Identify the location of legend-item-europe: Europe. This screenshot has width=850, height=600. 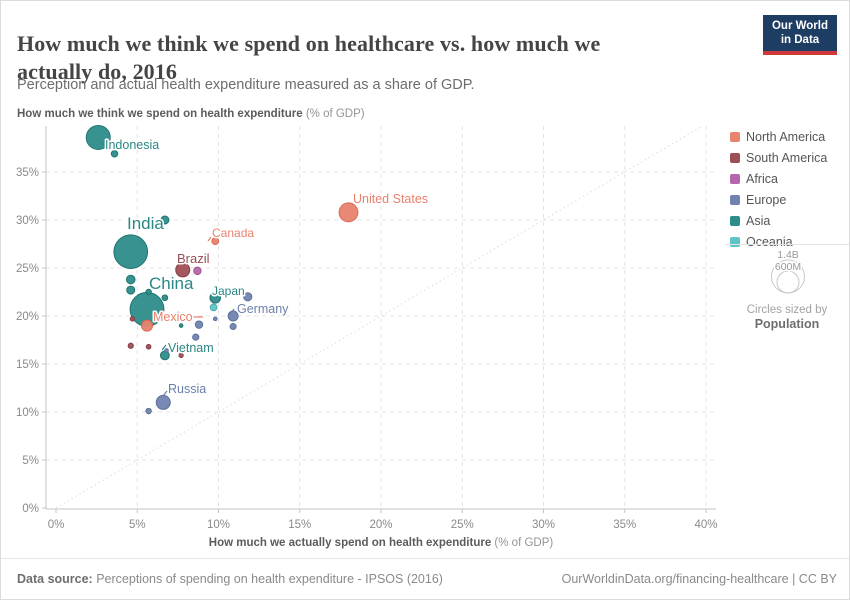
(778, 200).